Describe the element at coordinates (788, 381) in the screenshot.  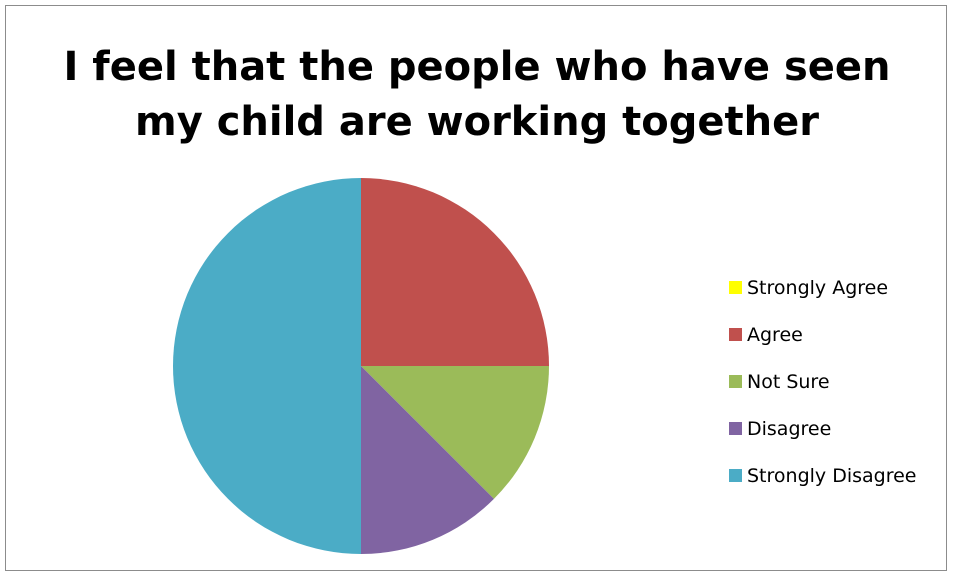
I see `legend-label: Not Sure` at that location.